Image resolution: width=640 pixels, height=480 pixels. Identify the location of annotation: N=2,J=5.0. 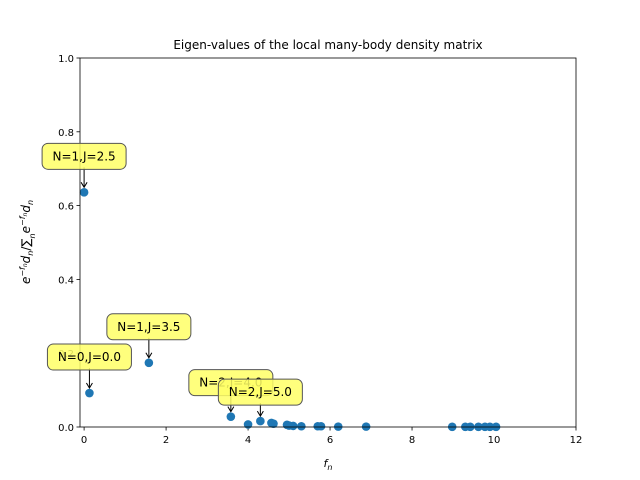
(260, 398).